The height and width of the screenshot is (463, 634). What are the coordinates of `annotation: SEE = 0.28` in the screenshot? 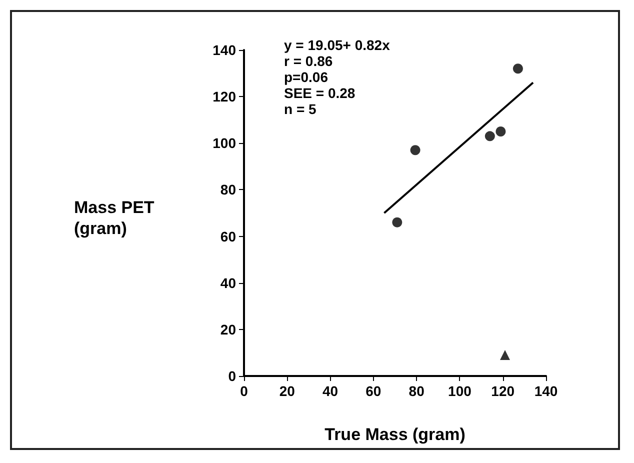 It's located at (320, 93).